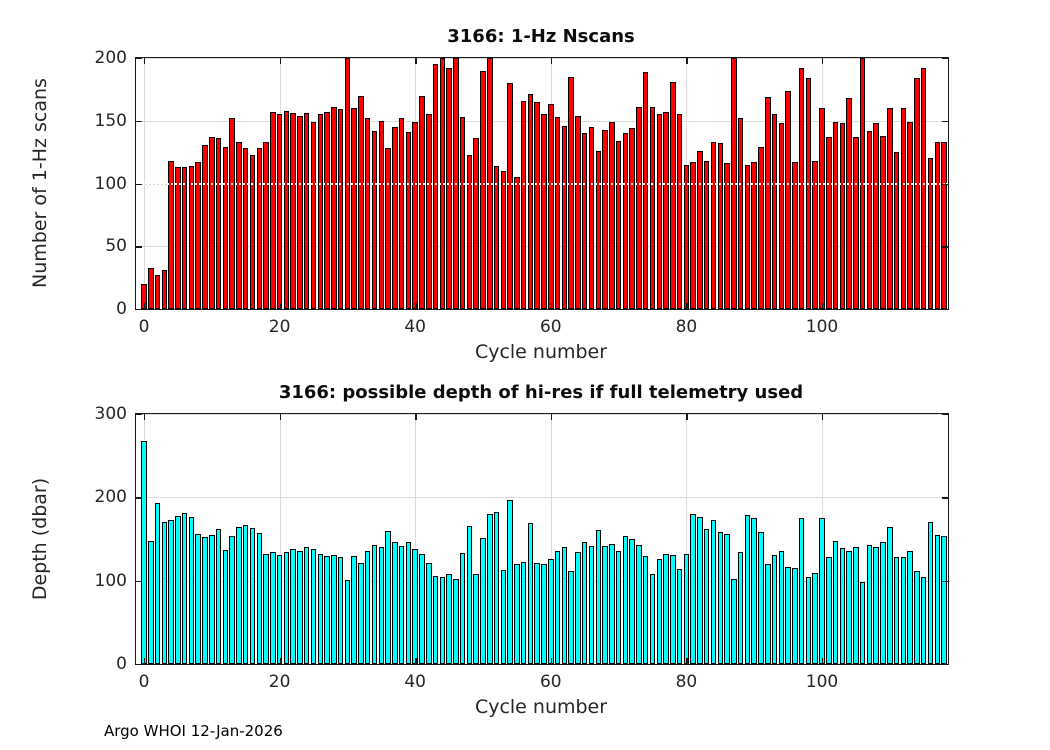 This screenshot has width=1050, height=750. What do you see at coordinates (110, 497) in the screenshot?
I see `y-tick-label: 200` at bounding box center [110, 497].